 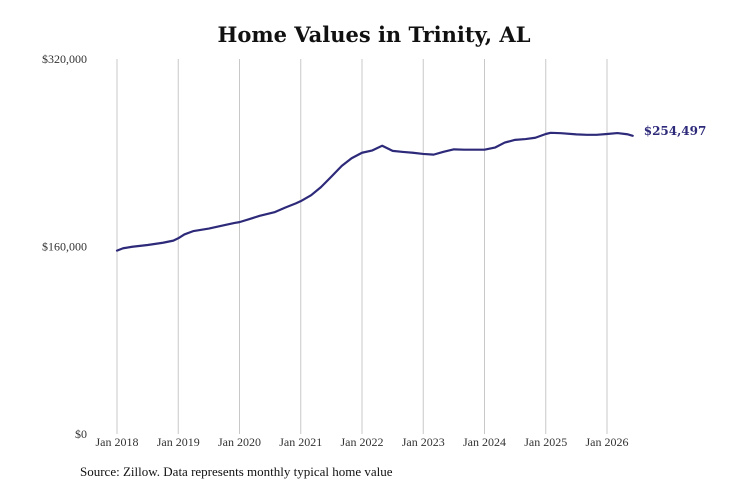 I want to click on x-tick-label: Jan 2021, so click(x=300, y=442).